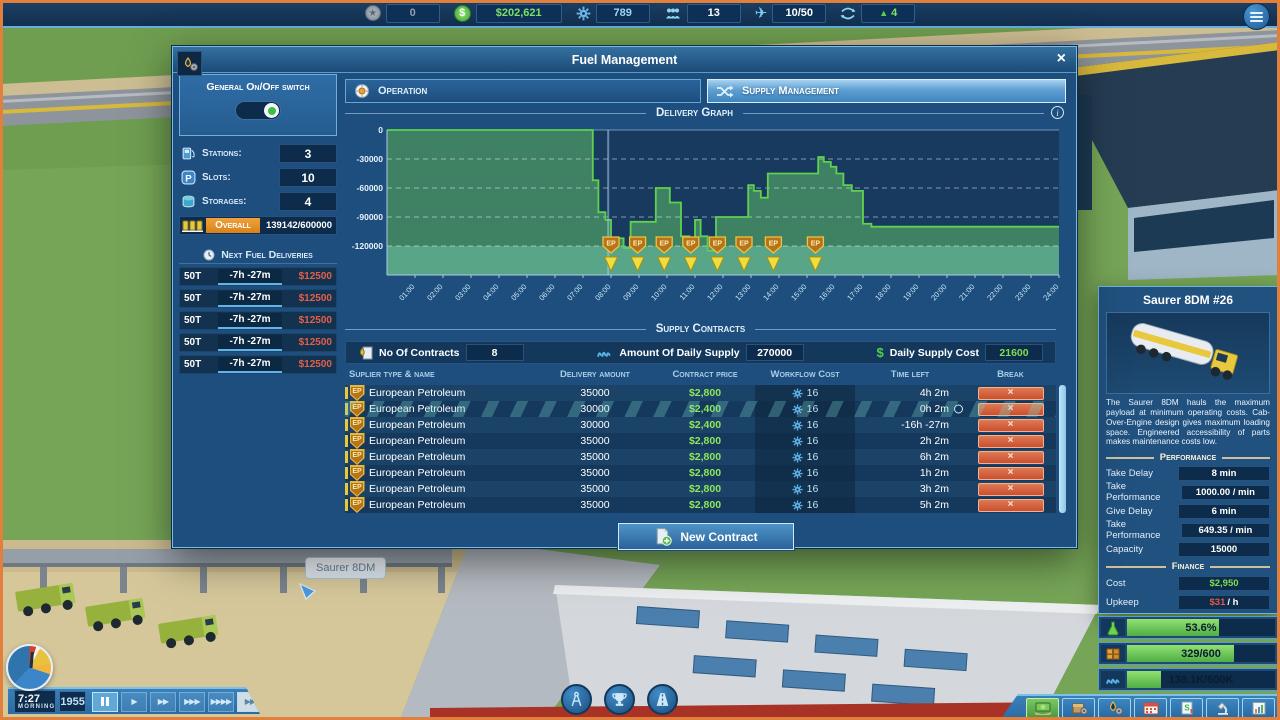 This screenshot has height=720, width=1280. I want to click on playback-speed-4-button: ▶▶▶▶, so click(220, 701).